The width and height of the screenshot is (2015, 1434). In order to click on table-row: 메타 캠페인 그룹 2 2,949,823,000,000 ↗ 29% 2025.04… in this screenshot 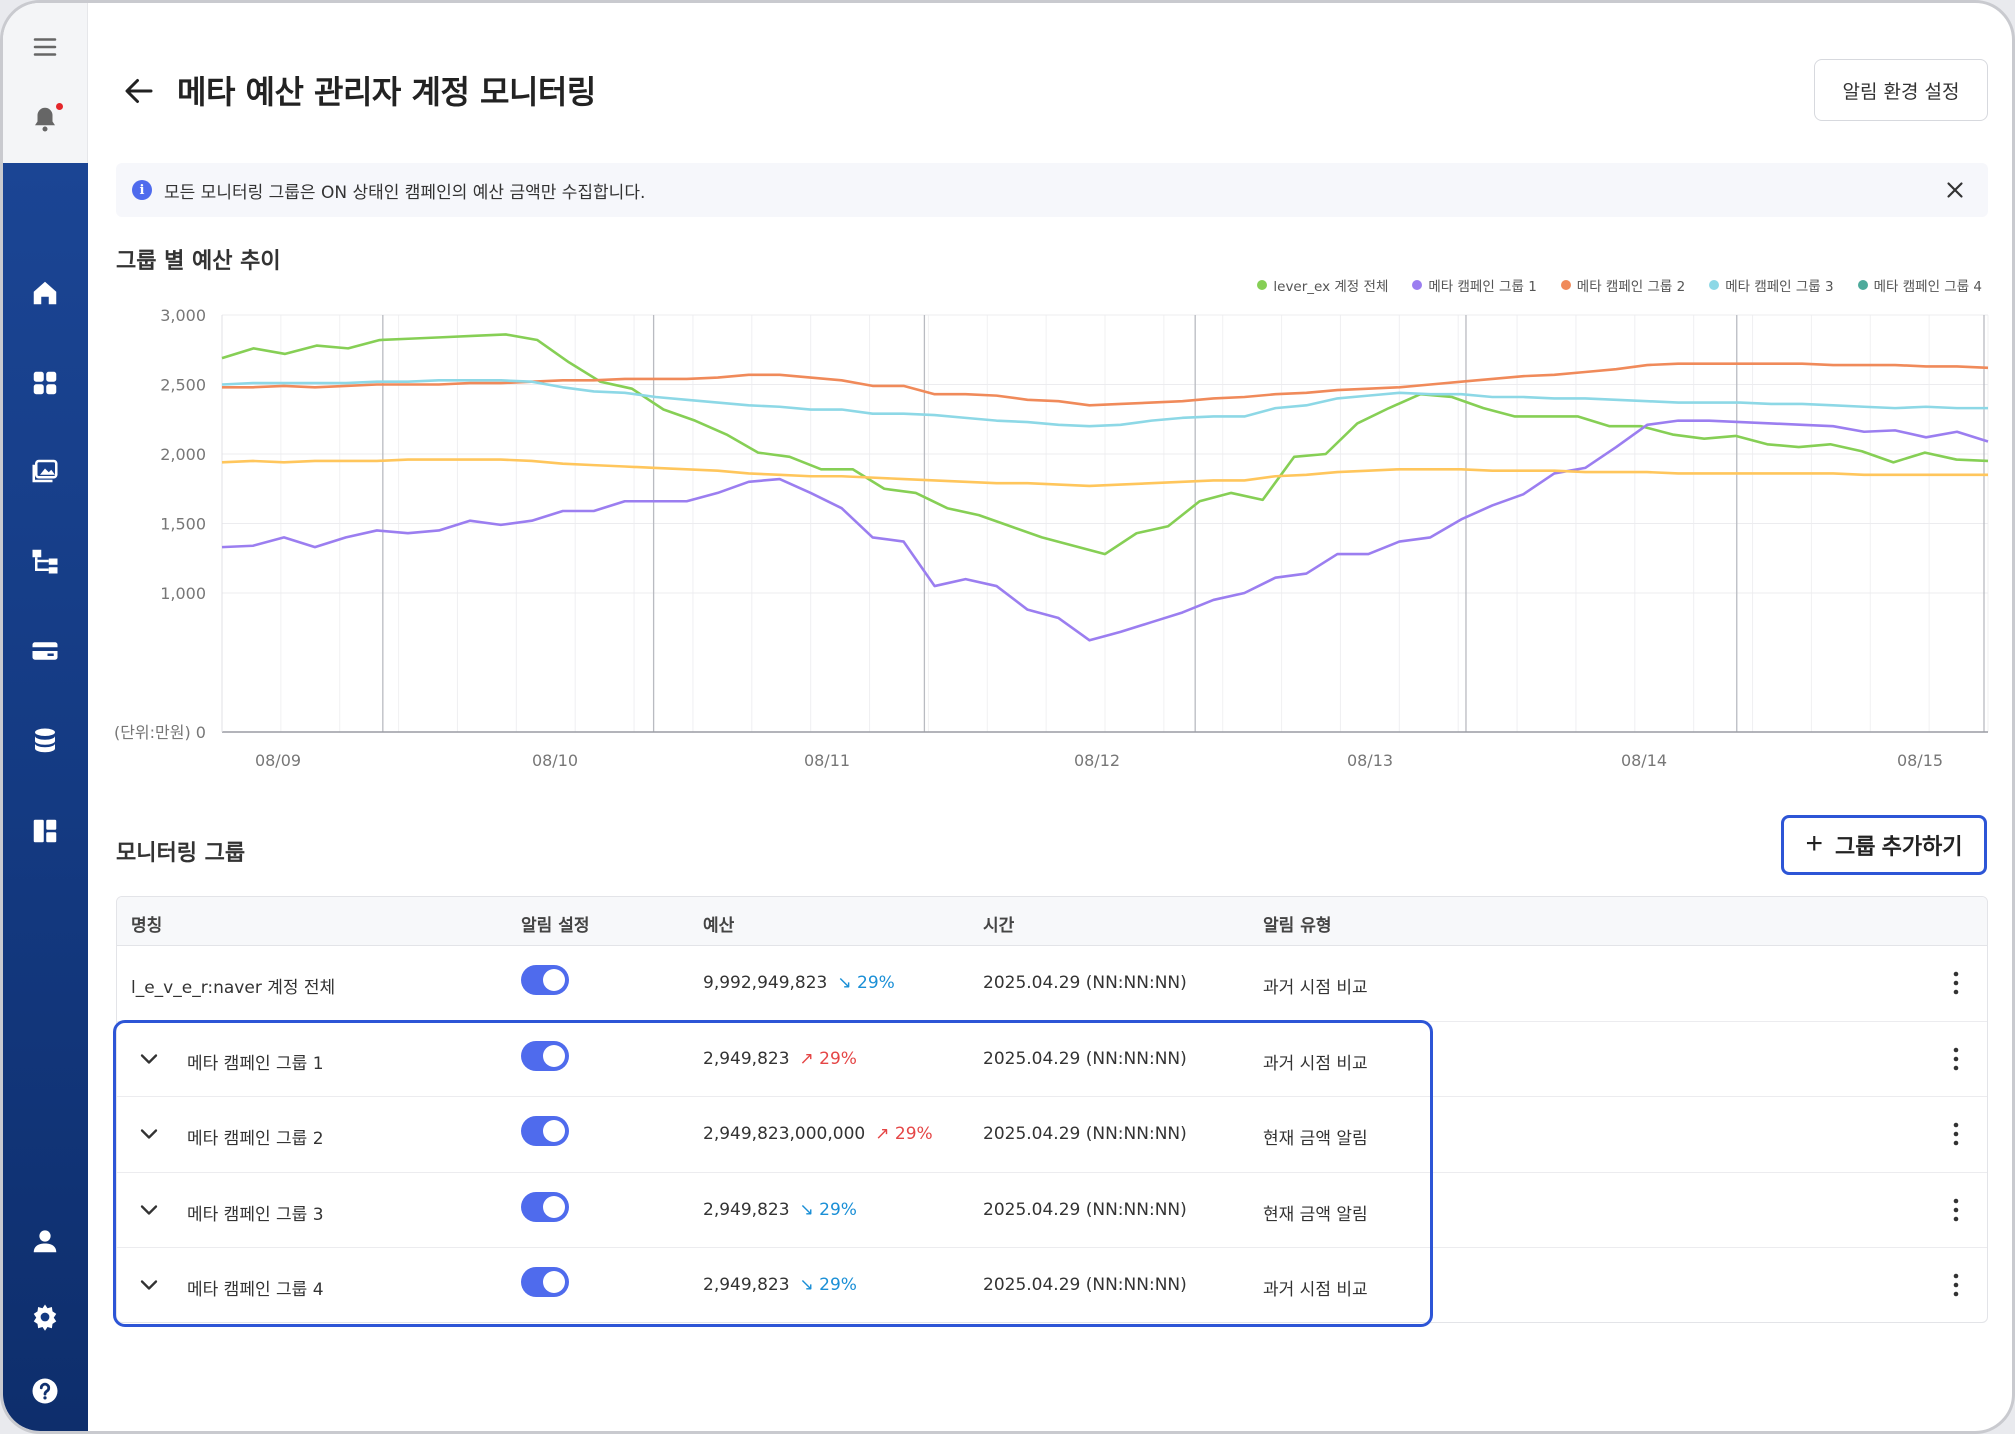, I will do `click(1052, 1135)`.